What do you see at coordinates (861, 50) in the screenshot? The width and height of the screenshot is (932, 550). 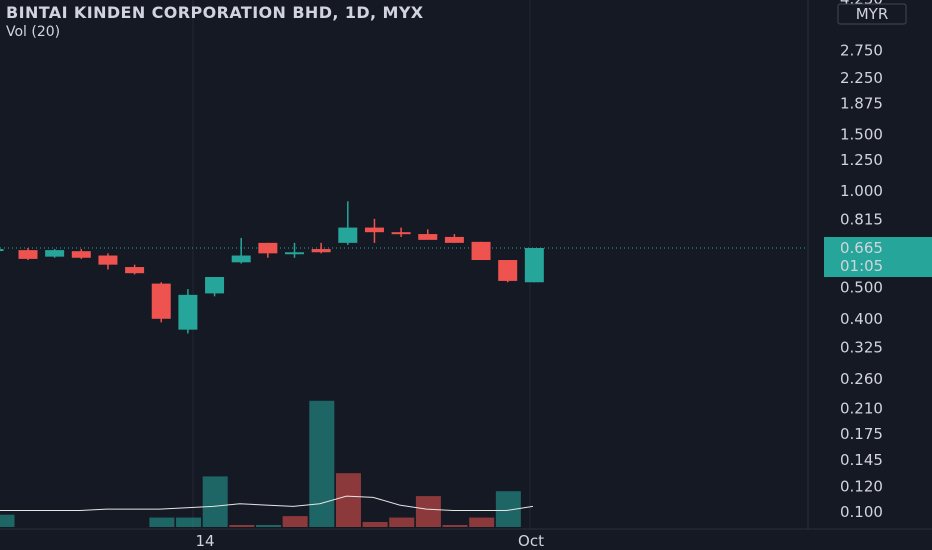 I see `price-tick-label: 2.750` at bounding box center [861, 50].